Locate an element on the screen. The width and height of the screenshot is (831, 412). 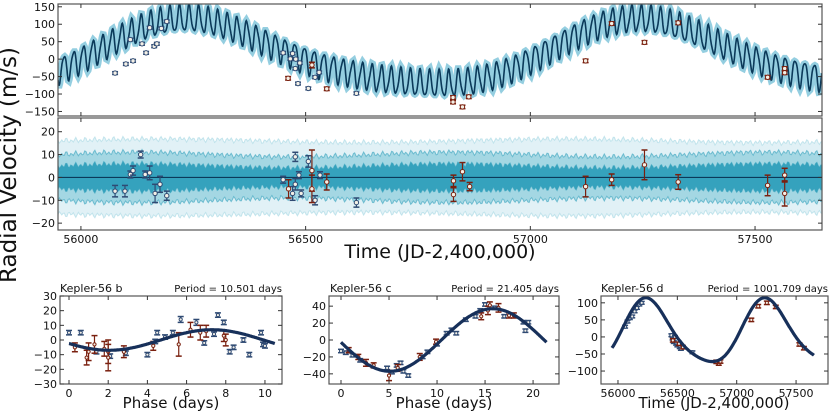
x-tick-label: 56000 is located at coordinates (617, 393).